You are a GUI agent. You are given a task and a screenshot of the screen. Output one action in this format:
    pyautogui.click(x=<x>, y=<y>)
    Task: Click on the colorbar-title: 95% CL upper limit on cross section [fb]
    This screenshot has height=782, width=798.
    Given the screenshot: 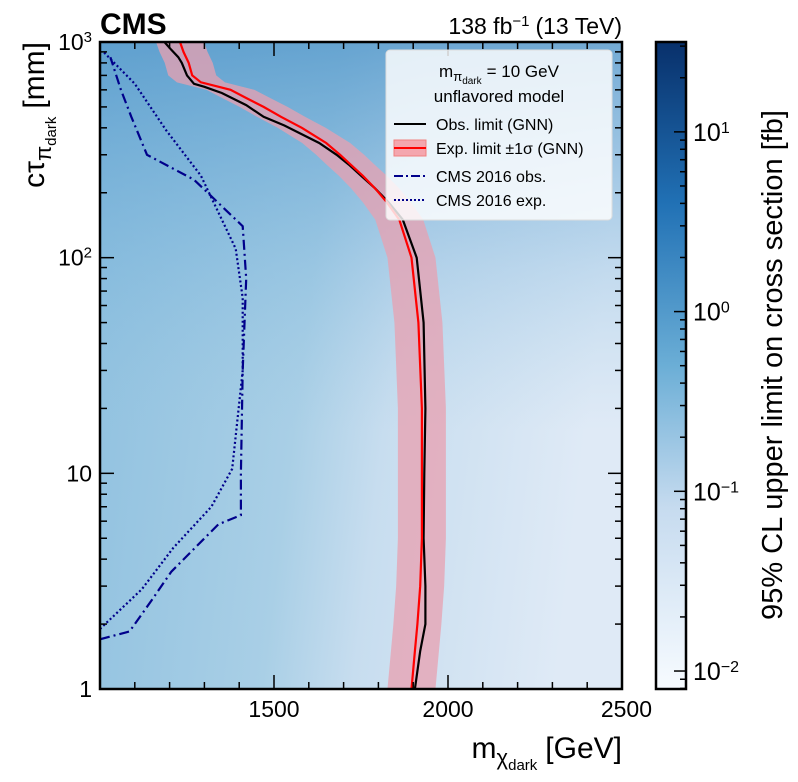 What is the action you would take?
    pyautogui.click(x=773, y=365)
    